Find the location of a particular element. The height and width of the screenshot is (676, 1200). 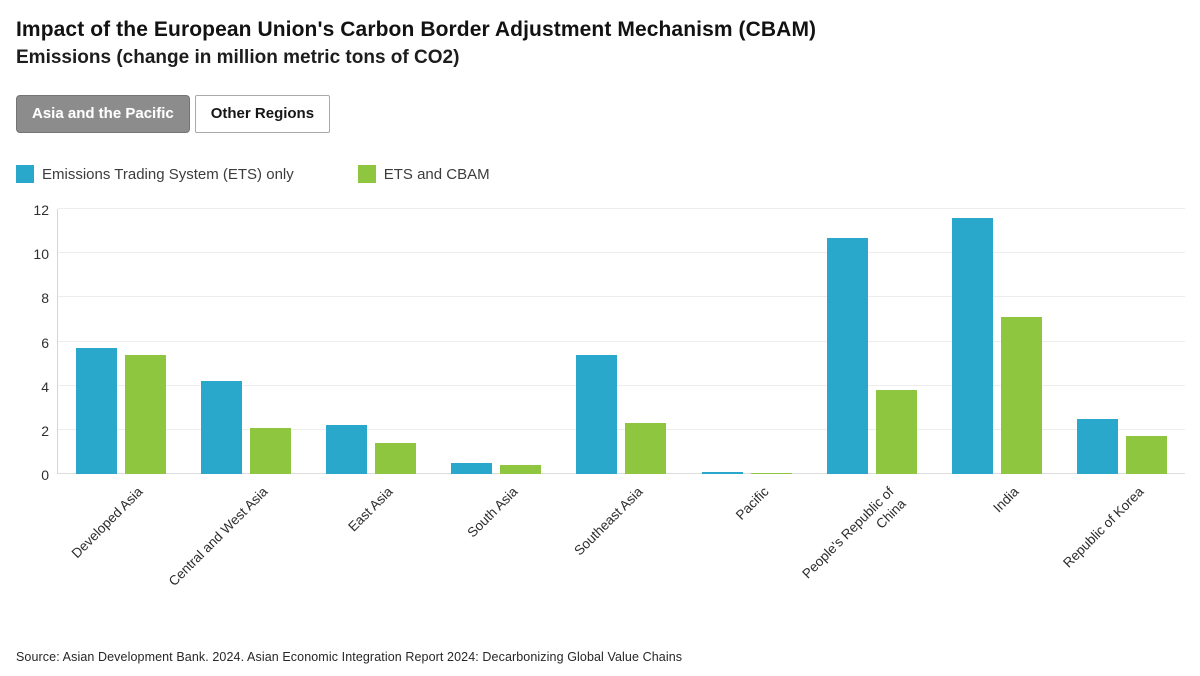

x-axis-label: Republic of Korea is located at coordinates (1103, 527).